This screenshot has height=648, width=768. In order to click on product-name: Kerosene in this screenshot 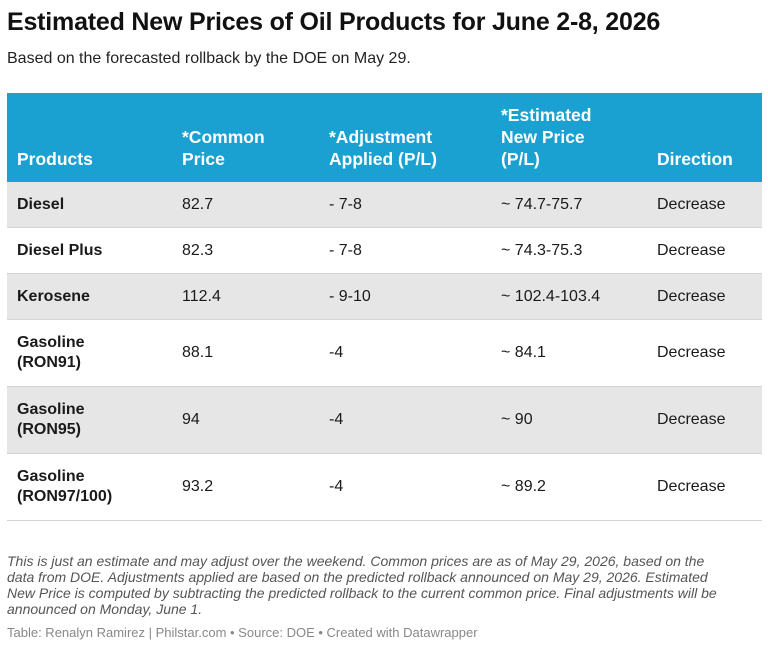, I will do `click(53, 296)`.